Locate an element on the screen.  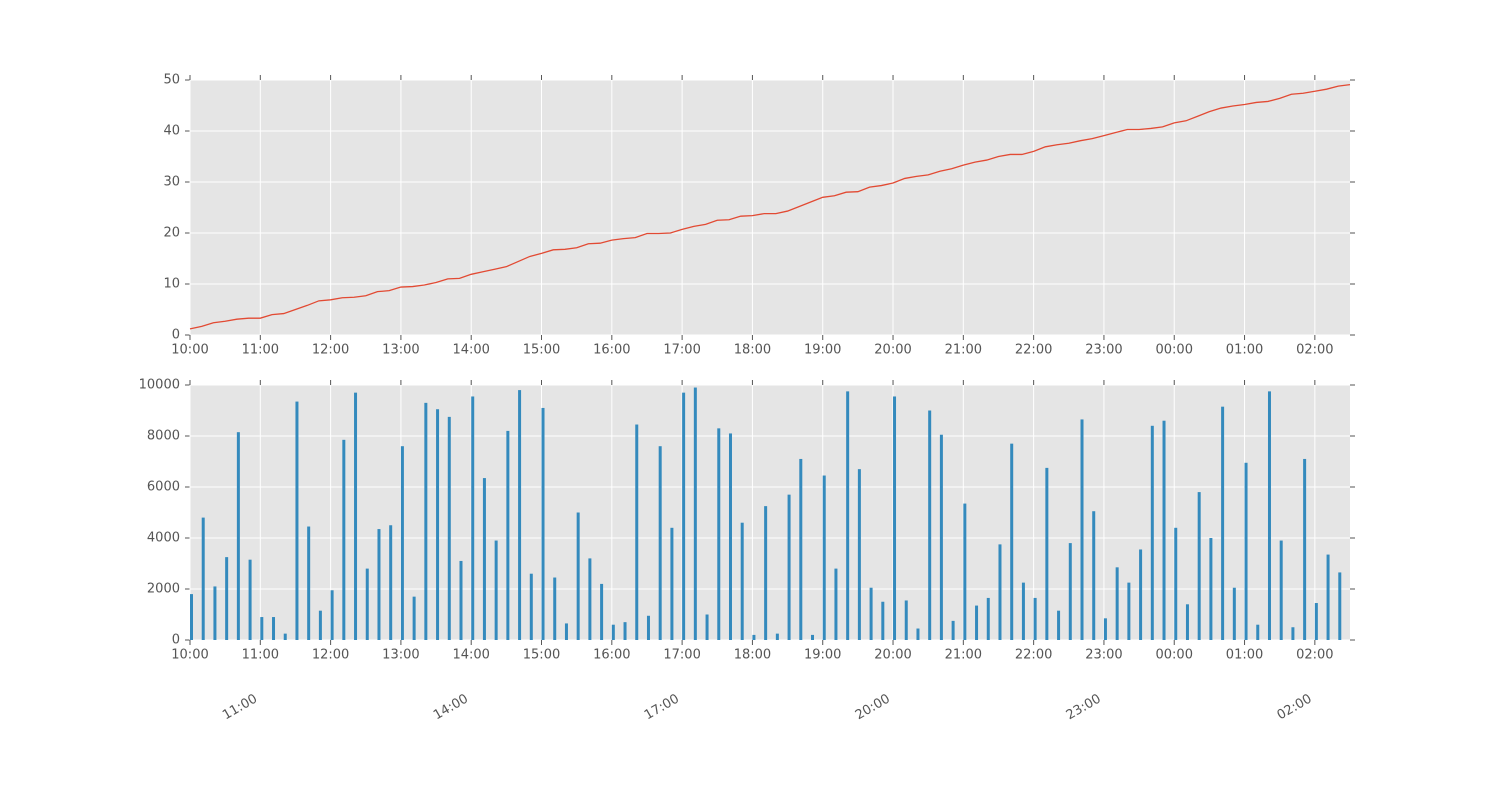
x-tick-label: 11:00 is located at coordinates (260, 350).